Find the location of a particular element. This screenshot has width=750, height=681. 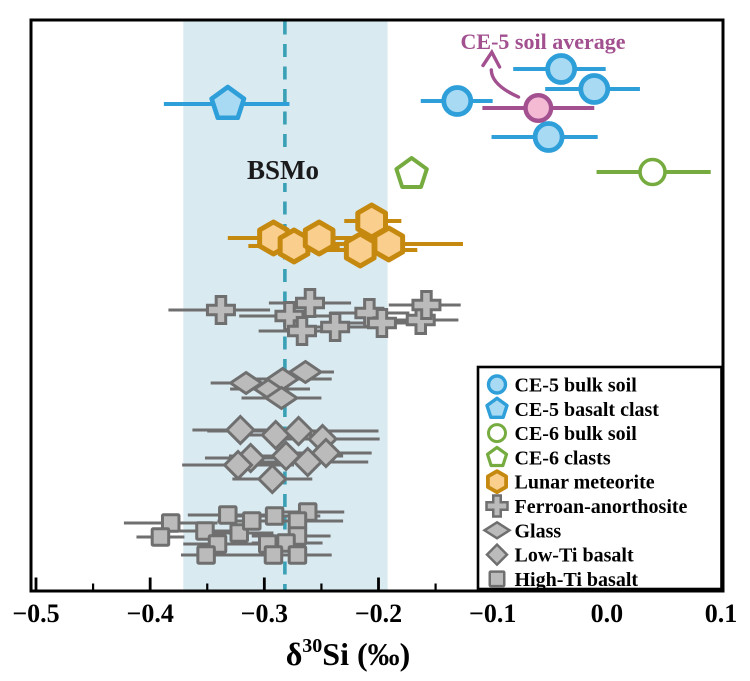

legend-item-glass: Glass is located at coordinates (522, 531).